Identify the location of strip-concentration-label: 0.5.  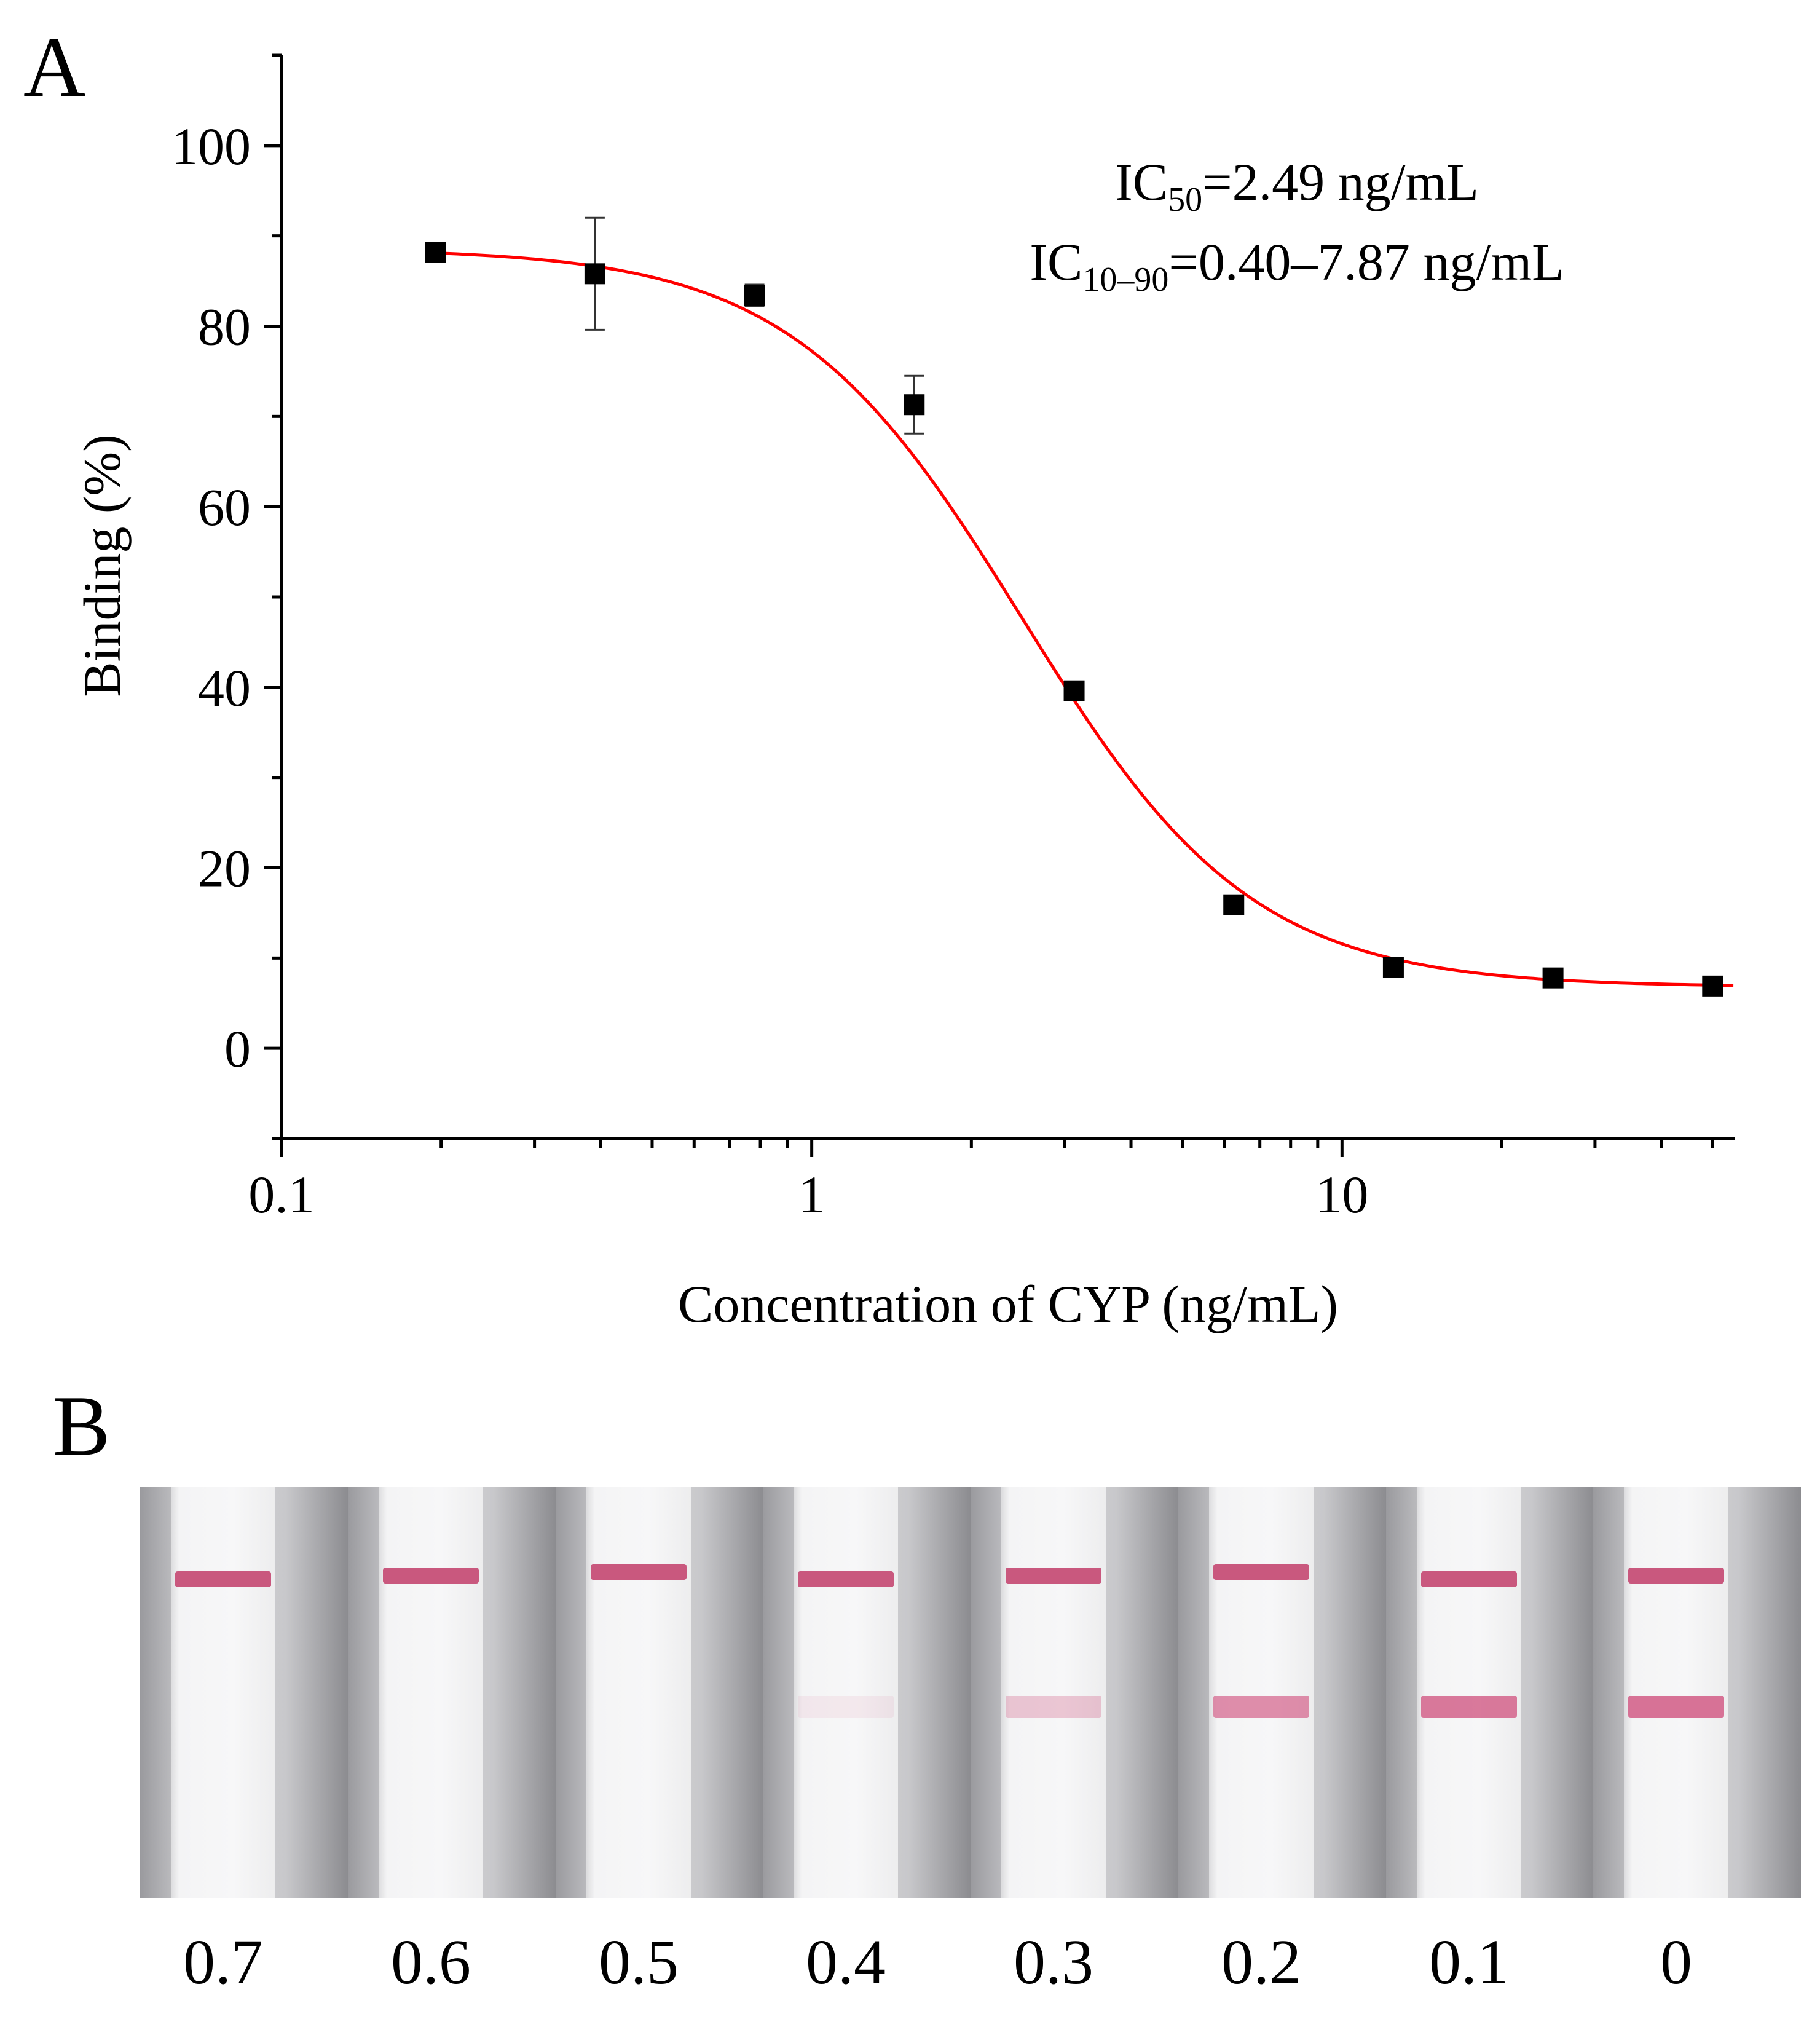
(639, 1962).